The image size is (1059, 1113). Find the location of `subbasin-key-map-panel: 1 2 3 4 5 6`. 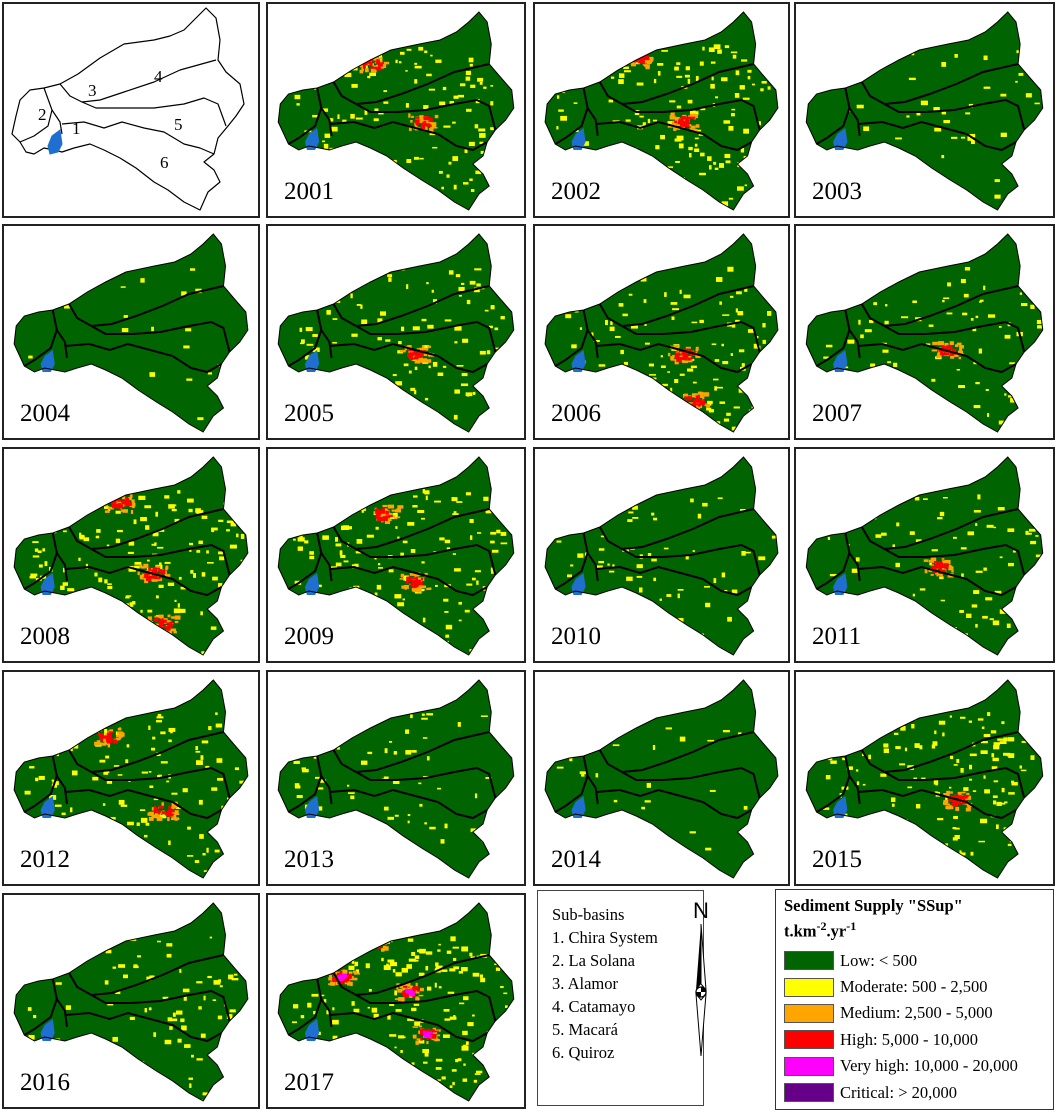

subbasin-key-map-panel: 1 2 3 4 5 6 is located at coordinates (131, 110).